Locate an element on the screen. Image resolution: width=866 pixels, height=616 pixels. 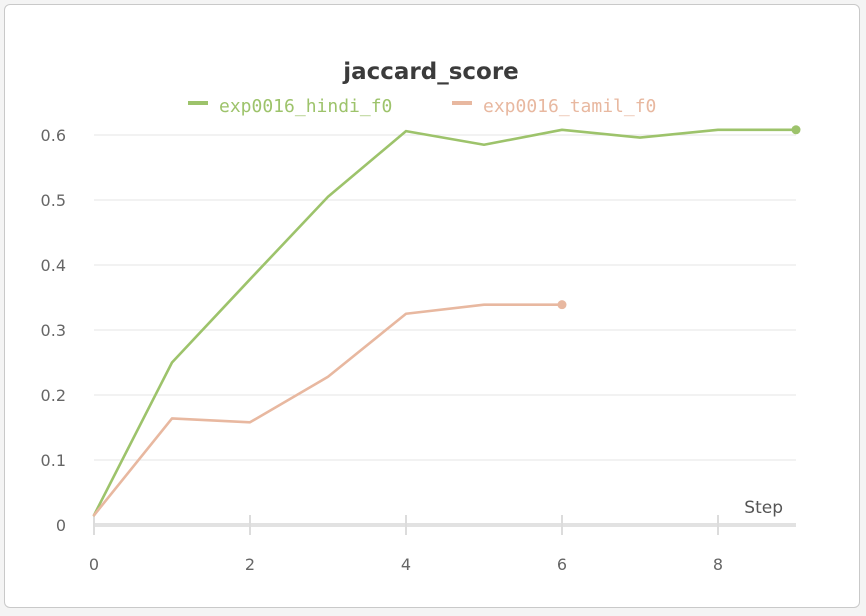
y-axis: 0 0.1 0.2 0.3 0.4 0.5 0.6 is located at coordinates (53, 330).